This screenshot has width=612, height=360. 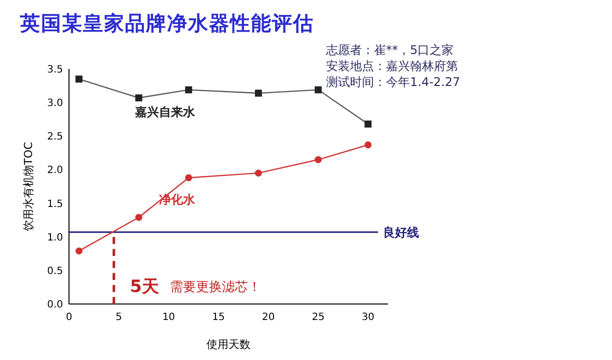 What do you see at coordinates (28, 187) in the screenshot?
I see `y-axis-title: 饮用水有机物TOC` at bounding box center [28, 187].